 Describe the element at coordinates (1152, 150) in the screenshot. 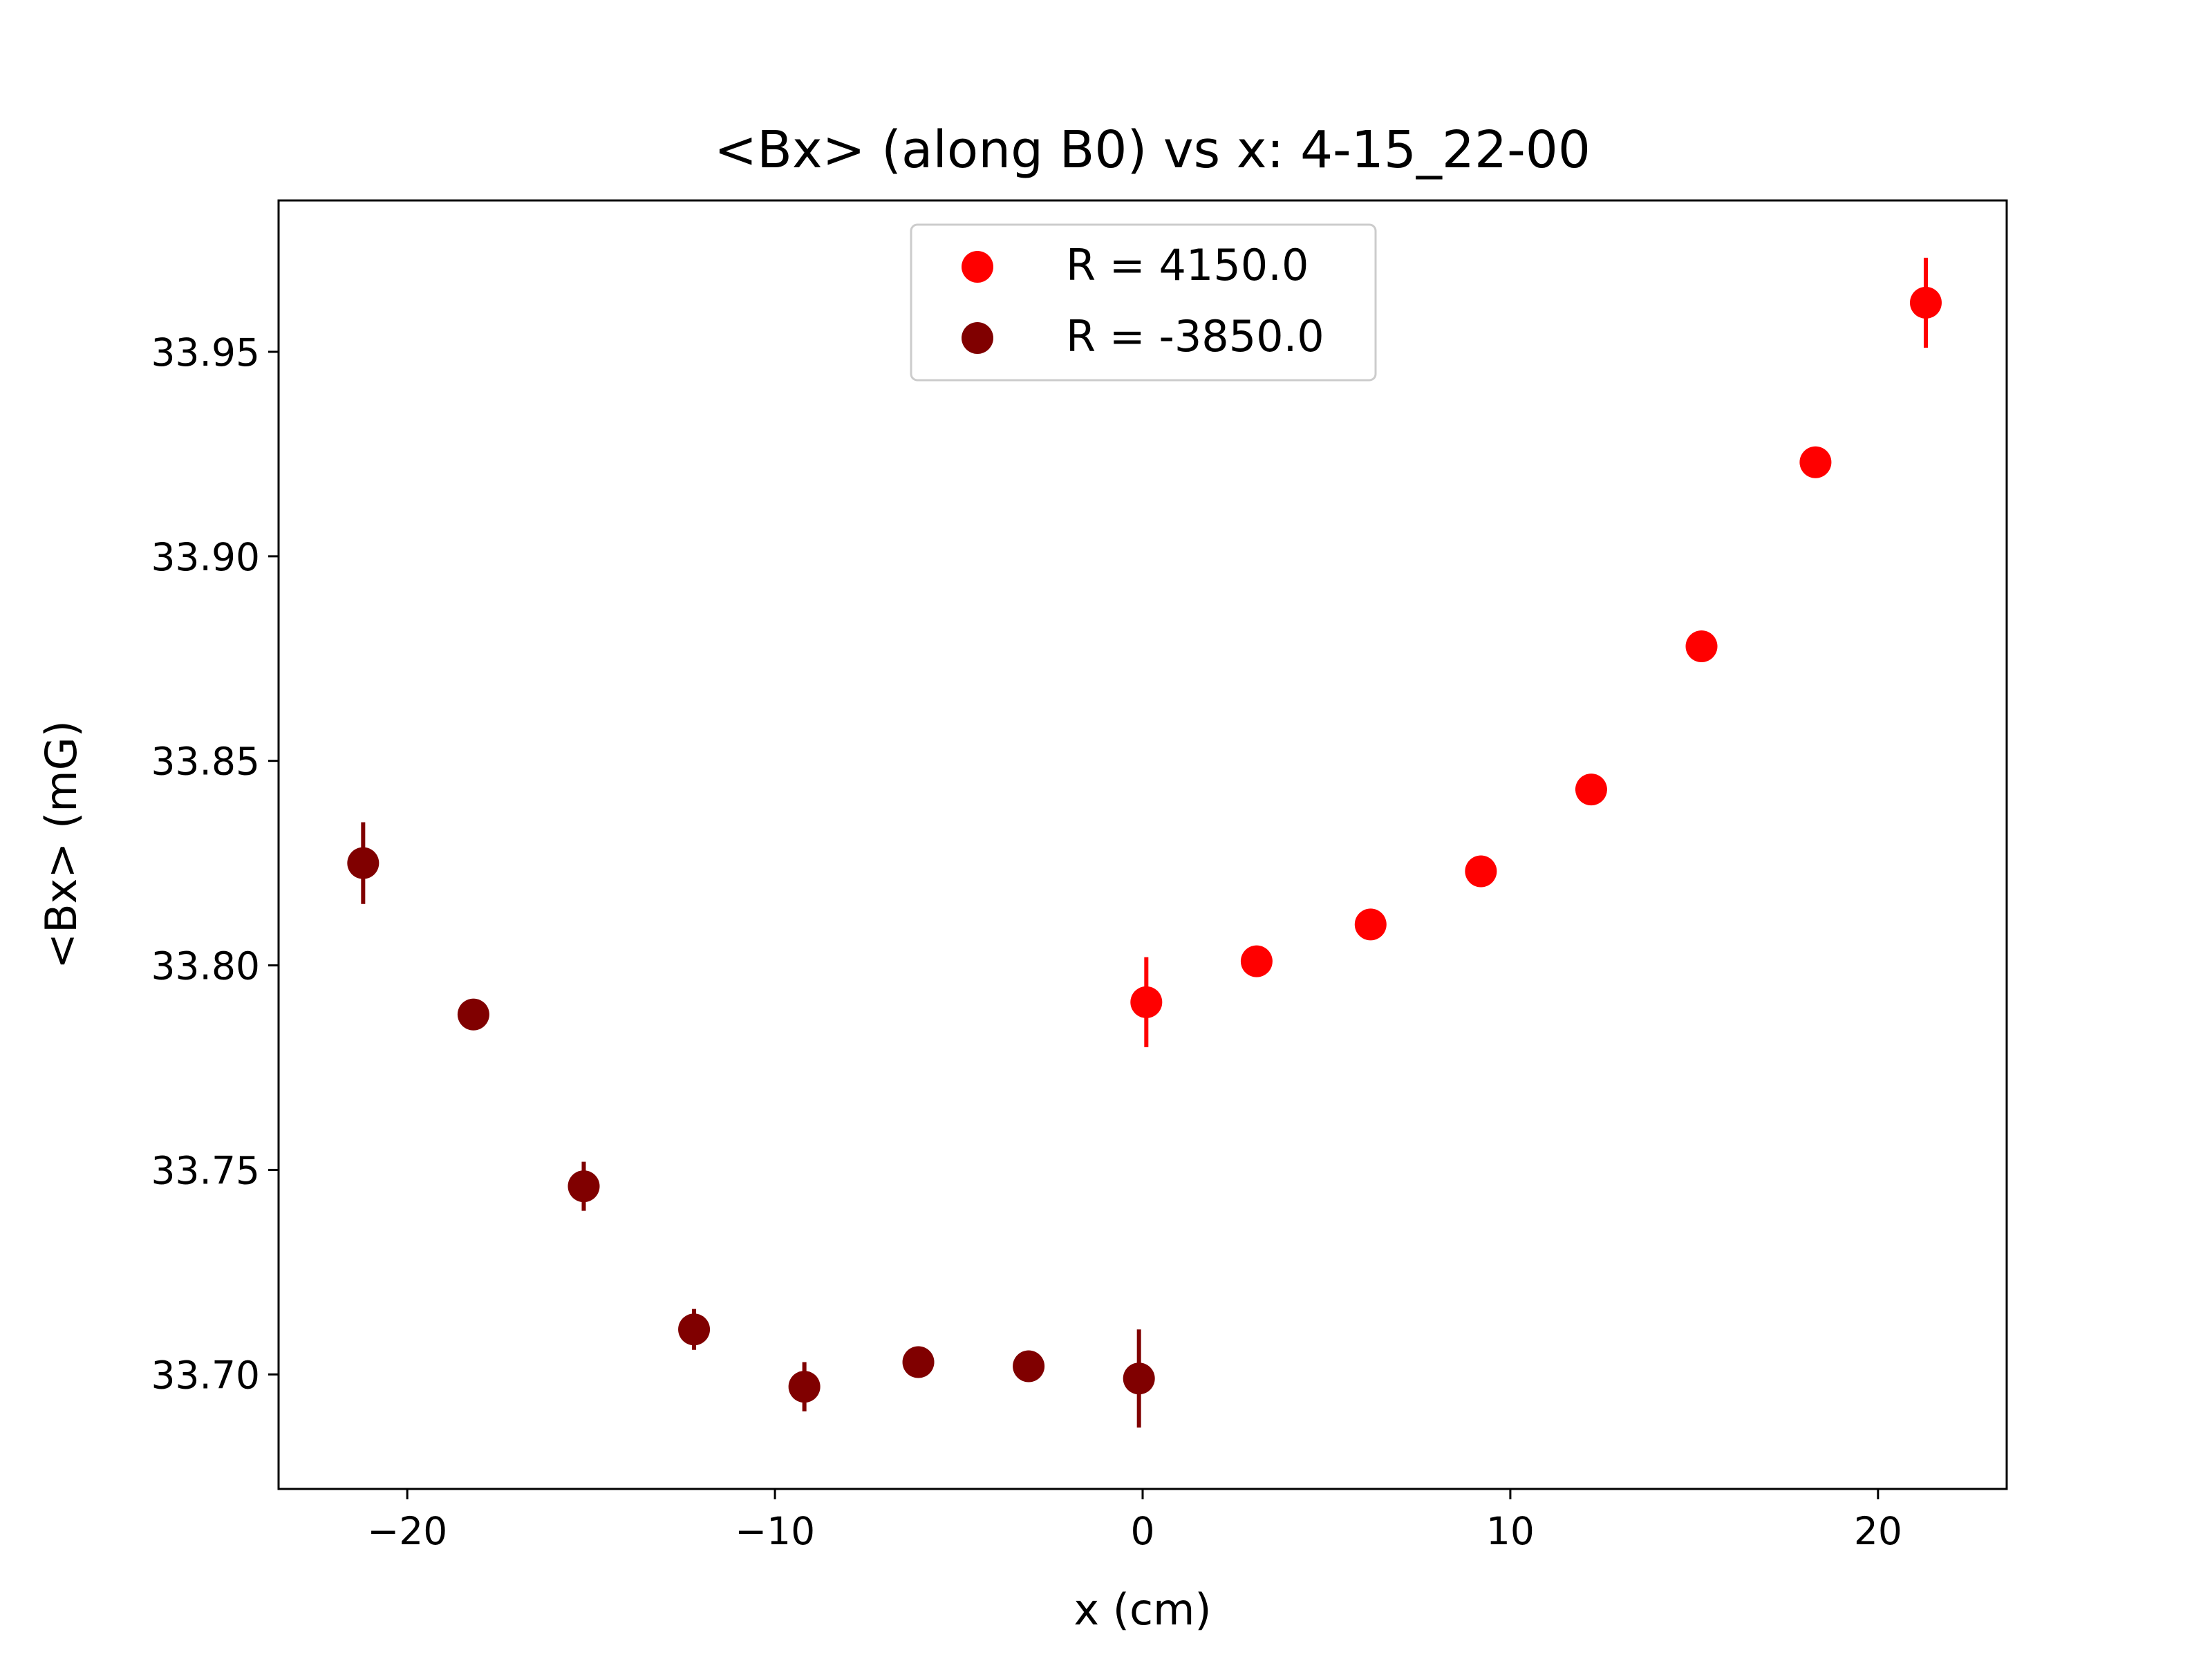

I see `chart-title: <Bx> (along B0) vs x: 4-15_22-00` at that location.